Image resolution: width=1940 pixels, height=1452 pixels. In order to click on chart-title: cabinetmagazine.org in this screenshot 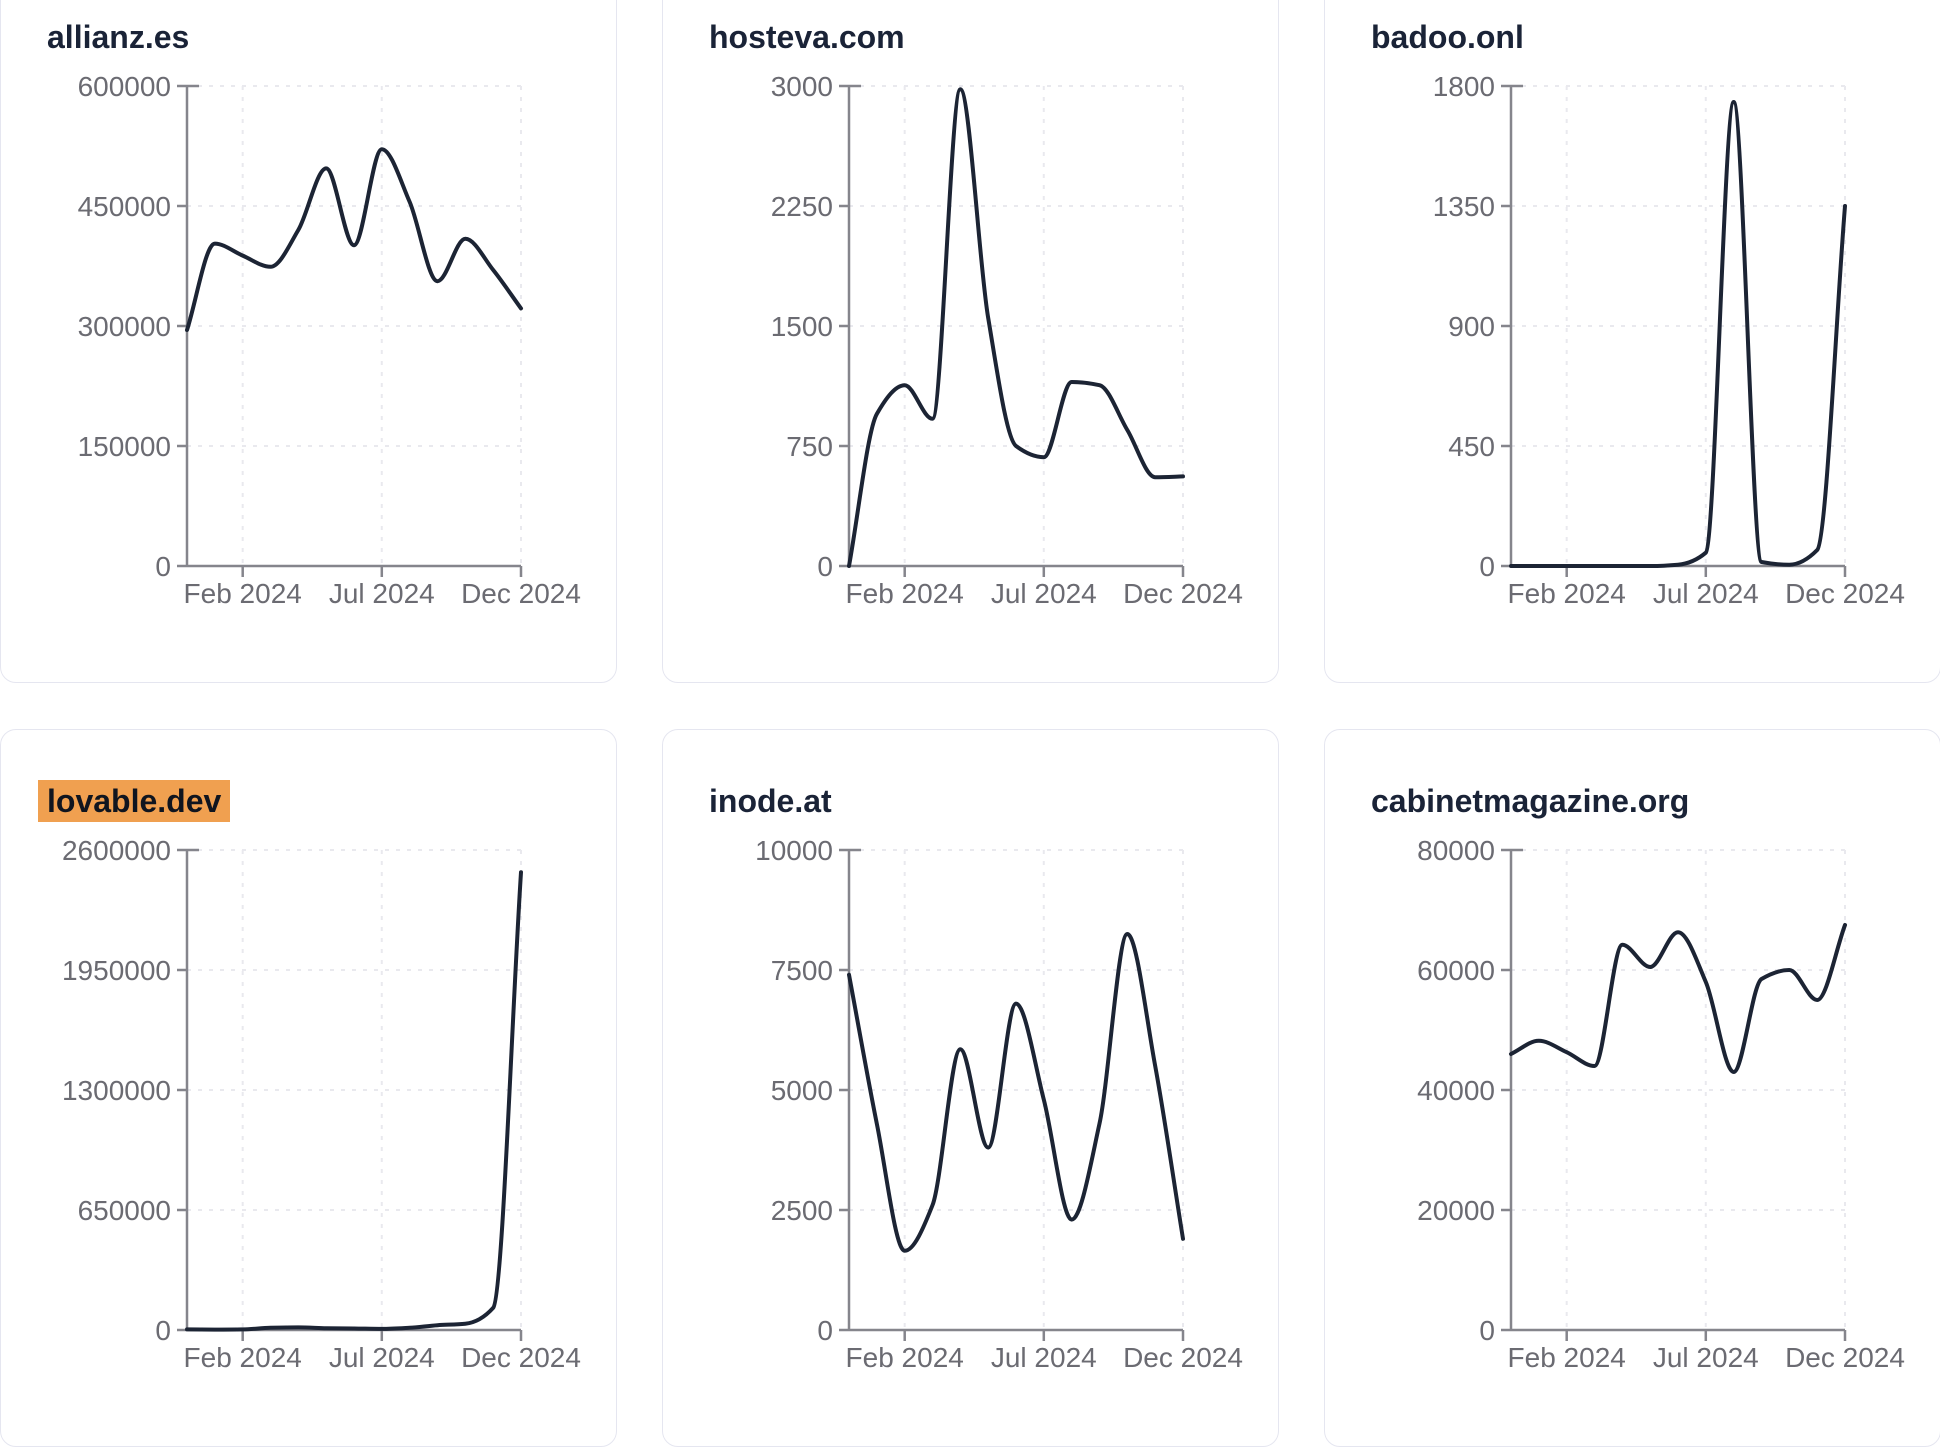, I will do `click(1530, 801)`.